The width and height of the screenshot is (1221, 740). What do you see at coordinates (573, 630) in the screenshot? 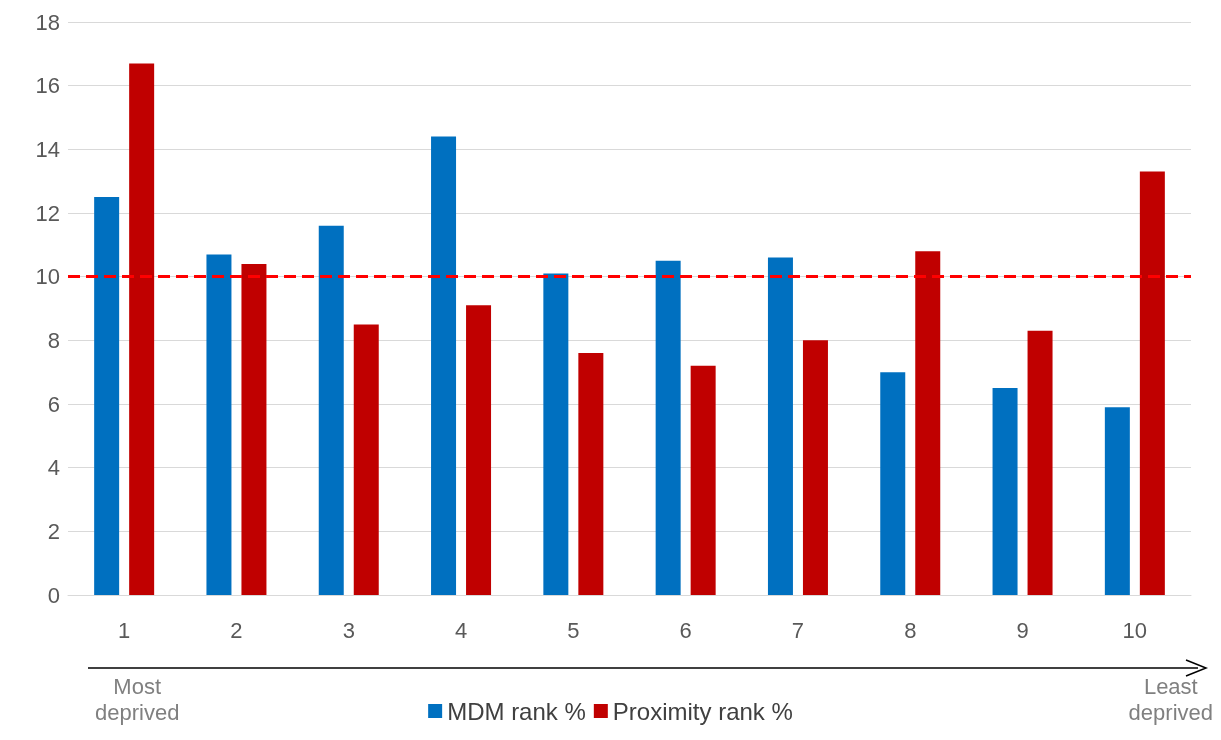
I see `x-tick-label: 5` at bounding box center [573, 630].